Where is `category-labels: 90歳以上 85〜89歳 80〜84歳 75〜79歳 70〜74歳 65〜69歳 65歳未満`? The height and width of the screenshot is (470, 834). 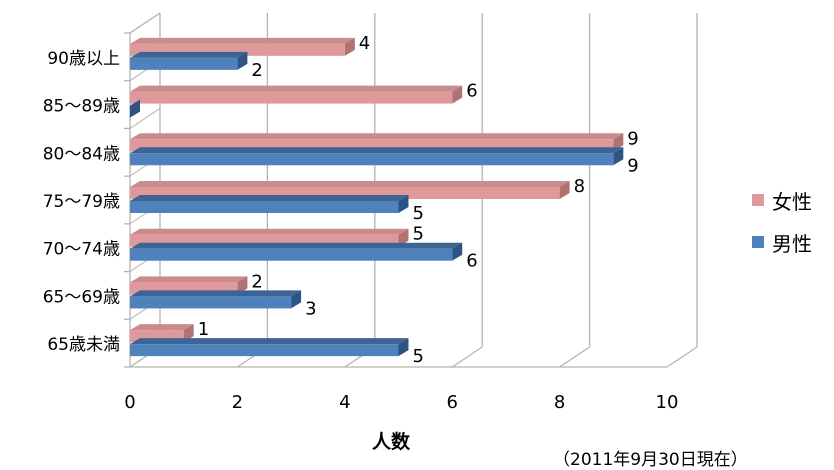 category-labels: 90歳以上 85〜89歳 80〜84歳 75〜79歳 70〜74歳 65〜69歳 65歳未満 is located at coordinates (81, 202).